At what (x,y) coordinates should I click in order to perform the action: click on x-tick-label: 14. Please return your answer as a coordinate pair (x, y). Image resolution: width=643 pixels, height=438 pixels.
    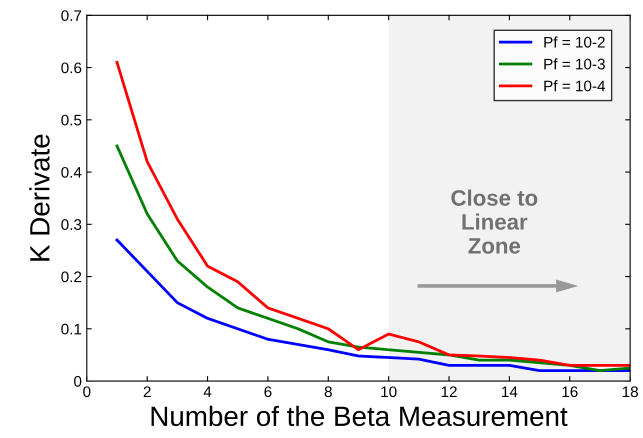
    Looking at the image, I should click on (510, 391).